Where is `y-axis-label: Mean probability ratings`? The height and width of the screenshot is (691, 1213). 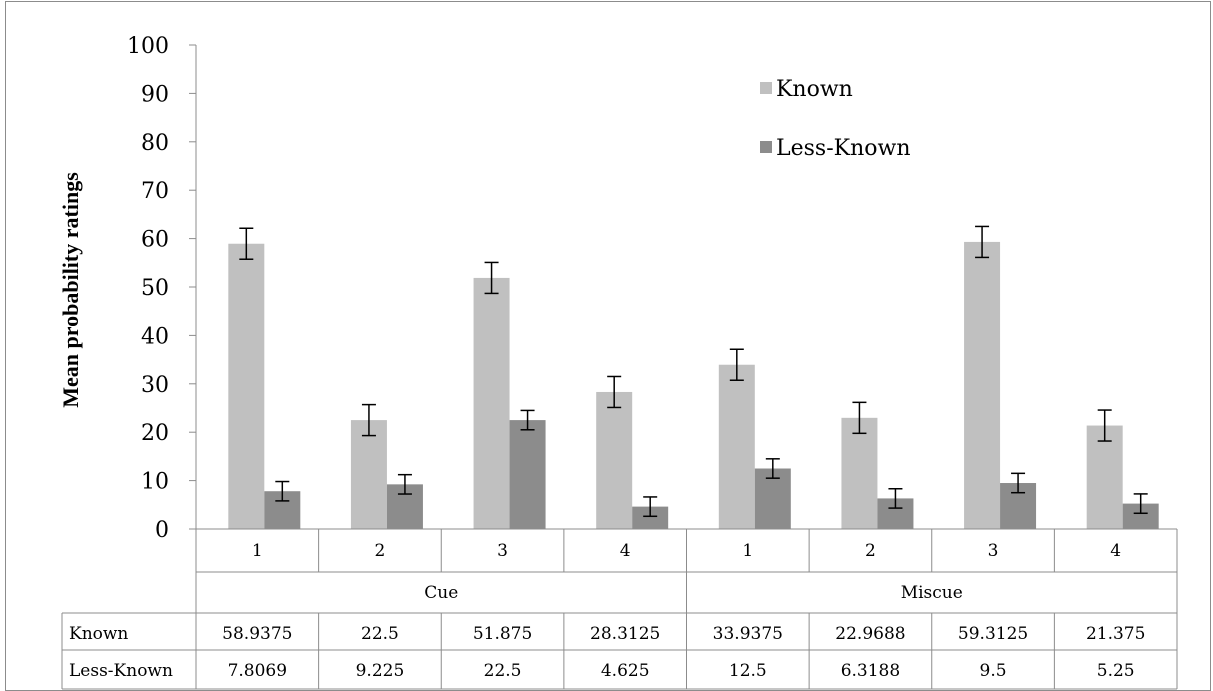
y-axis-label: Mean probability ratings is located at coordinates (70, 290).